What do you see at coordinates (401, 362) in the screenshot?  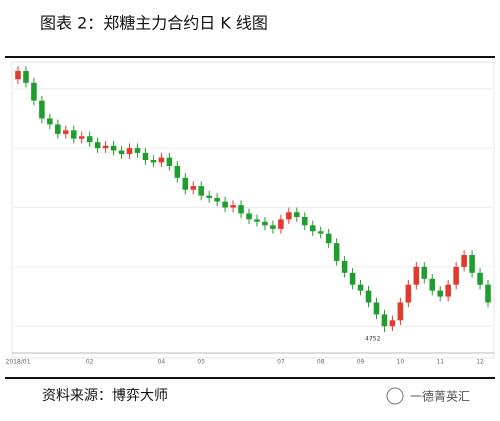 I see `x-tick-label: 10` at bounding box center [401, 362].